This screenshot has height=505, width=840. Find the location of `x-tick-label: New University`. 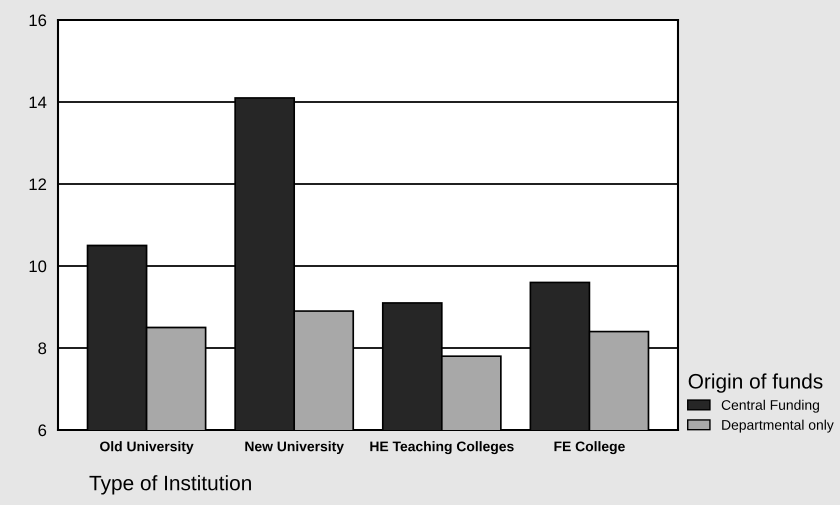

x-tick-label: New University is located at coordinates (294, 447).